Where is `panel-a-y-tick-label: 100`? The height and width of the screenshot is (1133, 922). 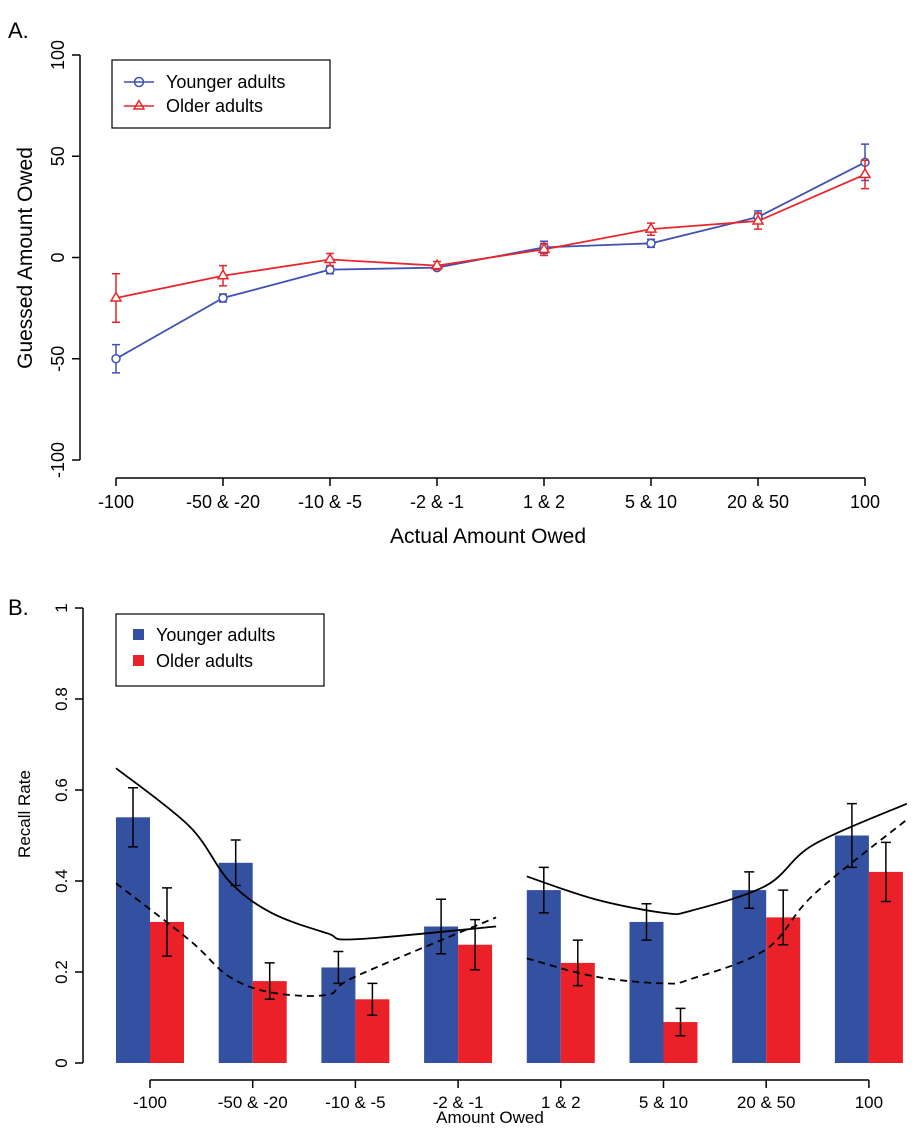 panel-a-y-tick-label: 100 is located at coordinates (58, 55).